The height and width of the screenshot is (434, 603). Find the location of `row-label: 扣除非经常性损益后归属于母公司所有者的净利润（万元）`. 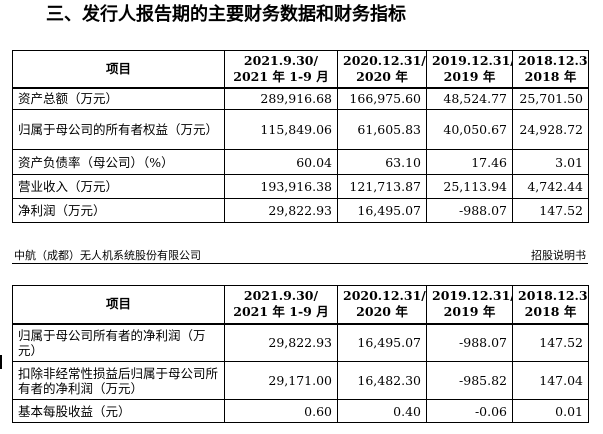

row-label: 扣除非经常性损益后归属于母公司所有者的净利润（万元） is located at coordinates (118, 380).